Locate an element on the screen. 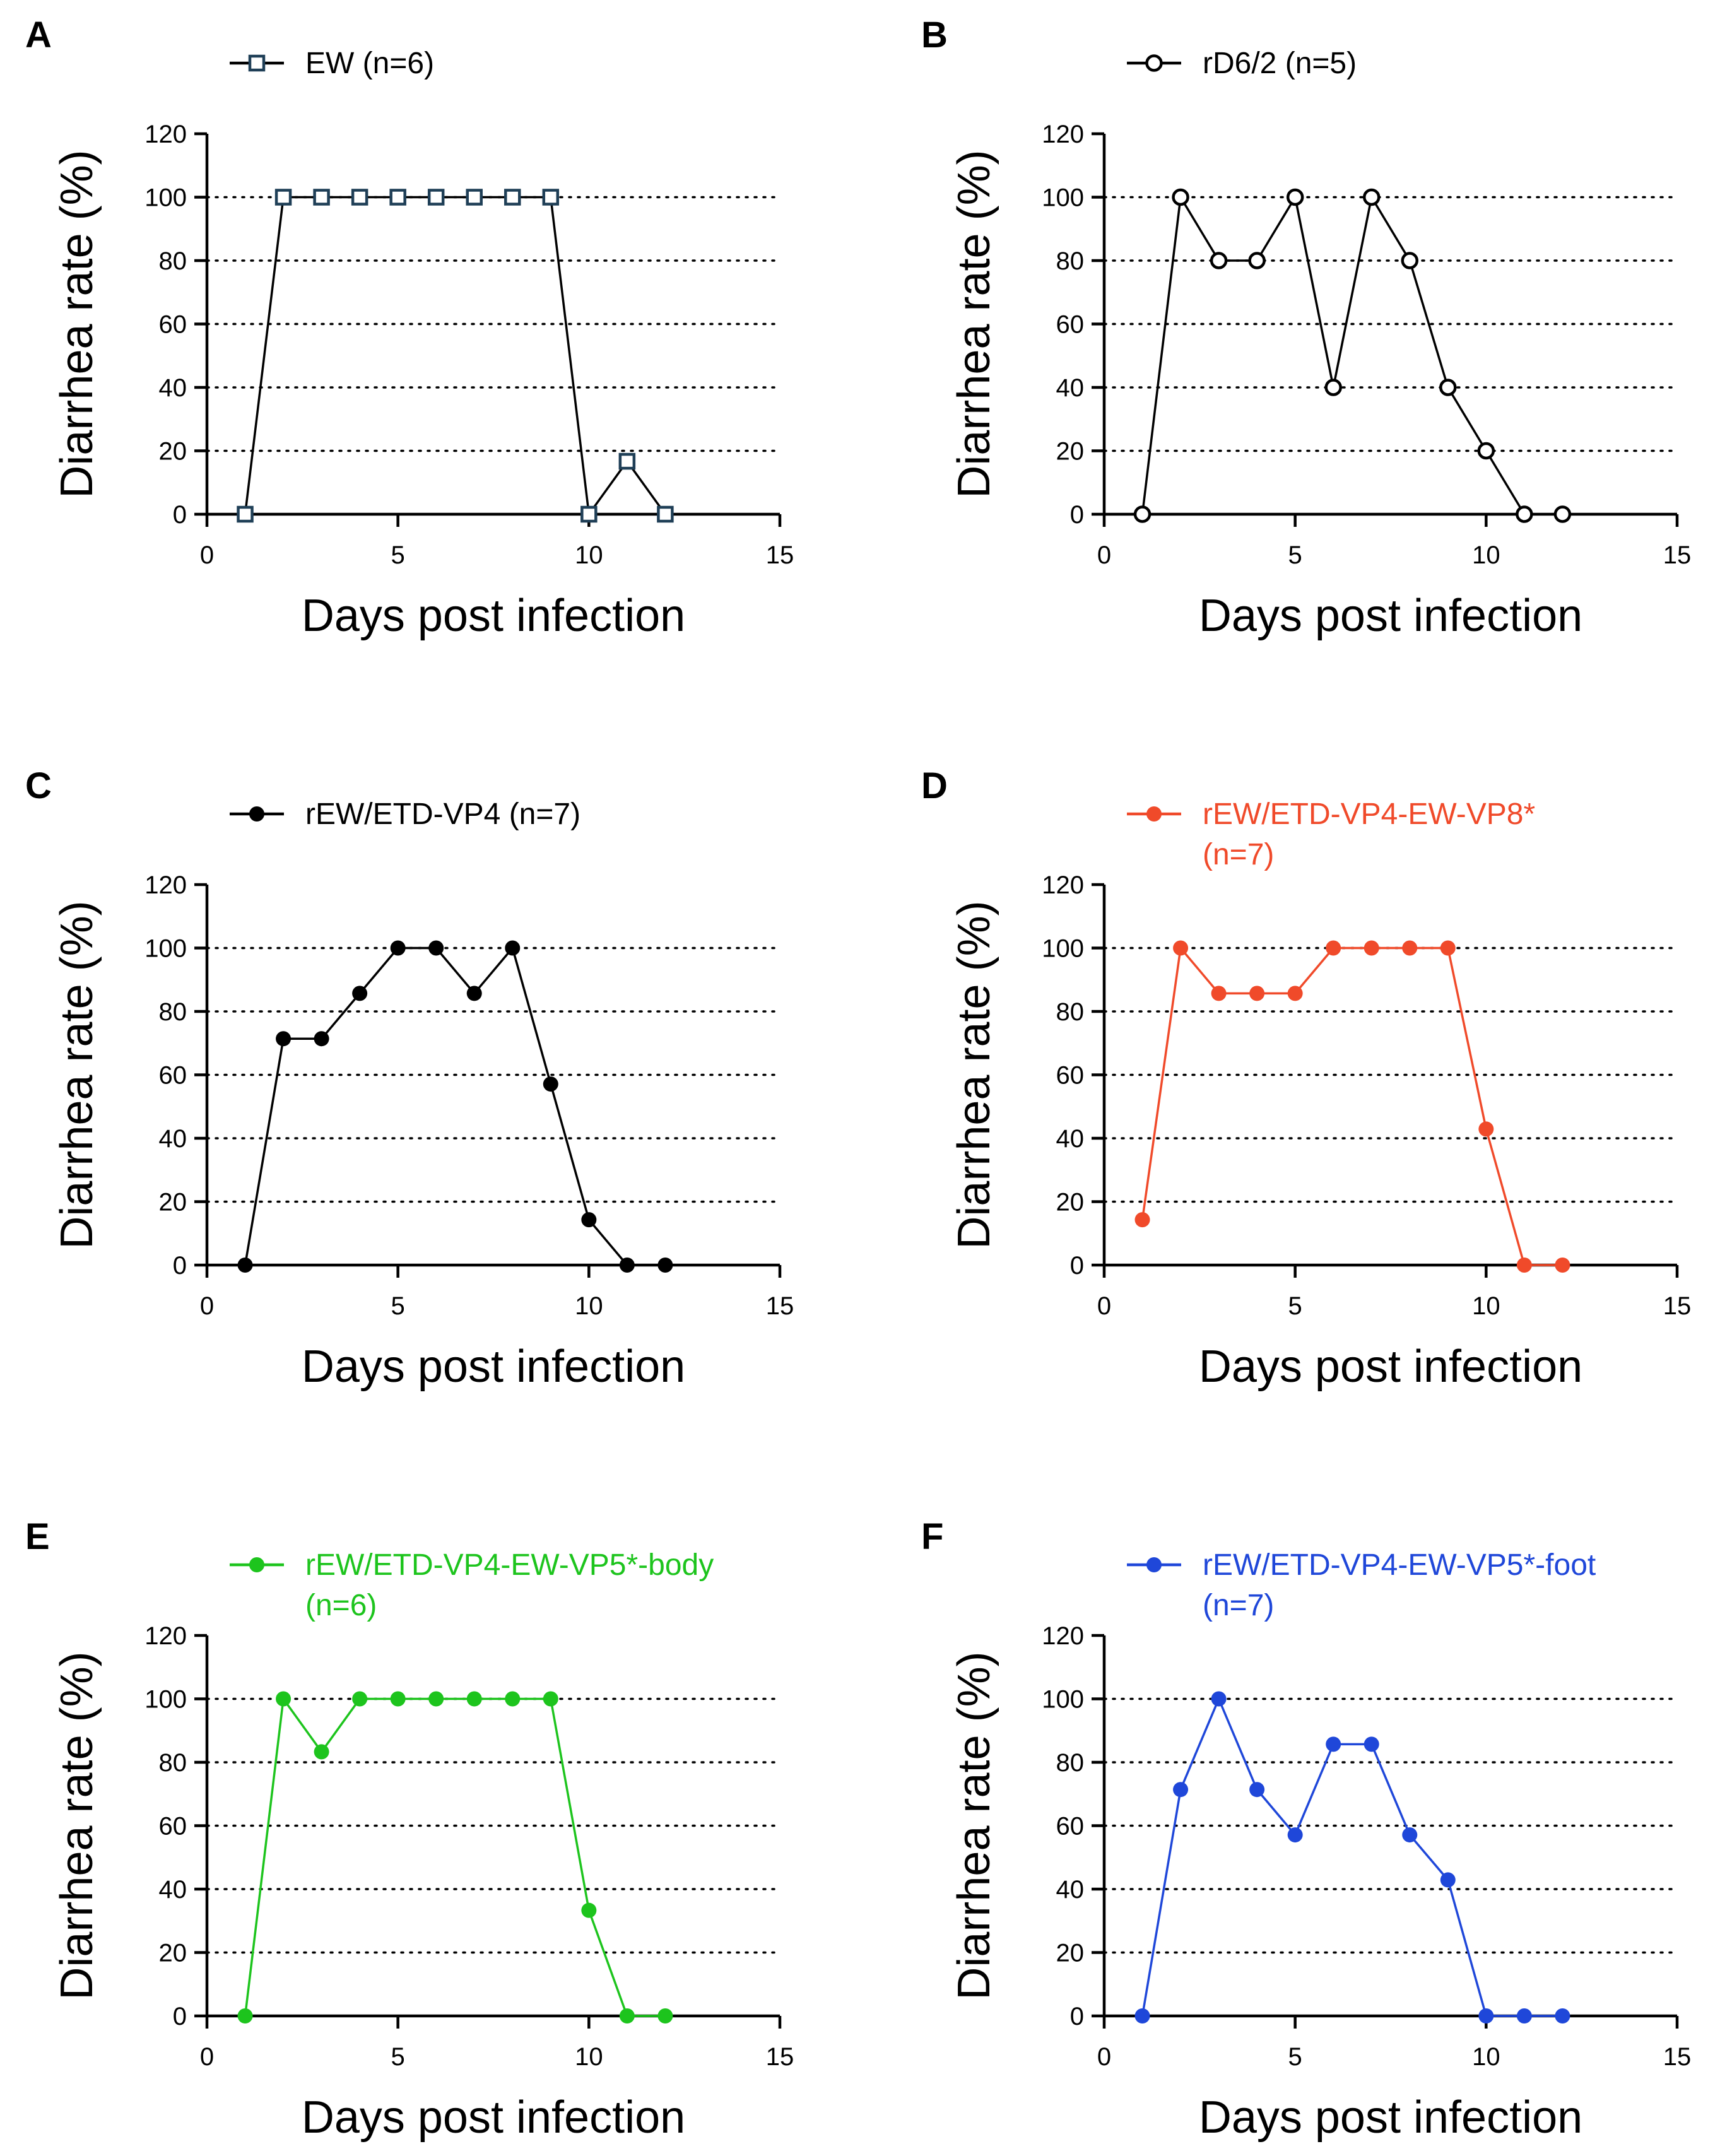 The width and height of the screenshot is (1720, 2156). panel-label: E is located at coordinates (37, 1536).